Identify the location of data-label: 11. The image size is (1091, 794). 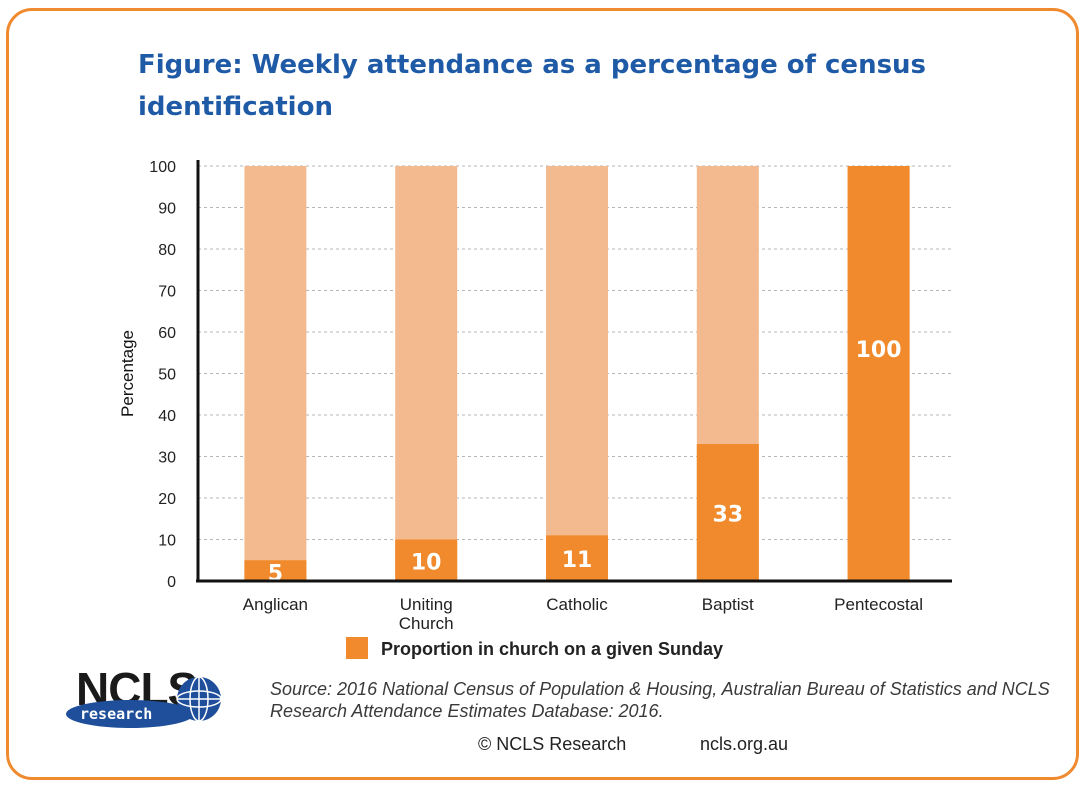
(577, 560).